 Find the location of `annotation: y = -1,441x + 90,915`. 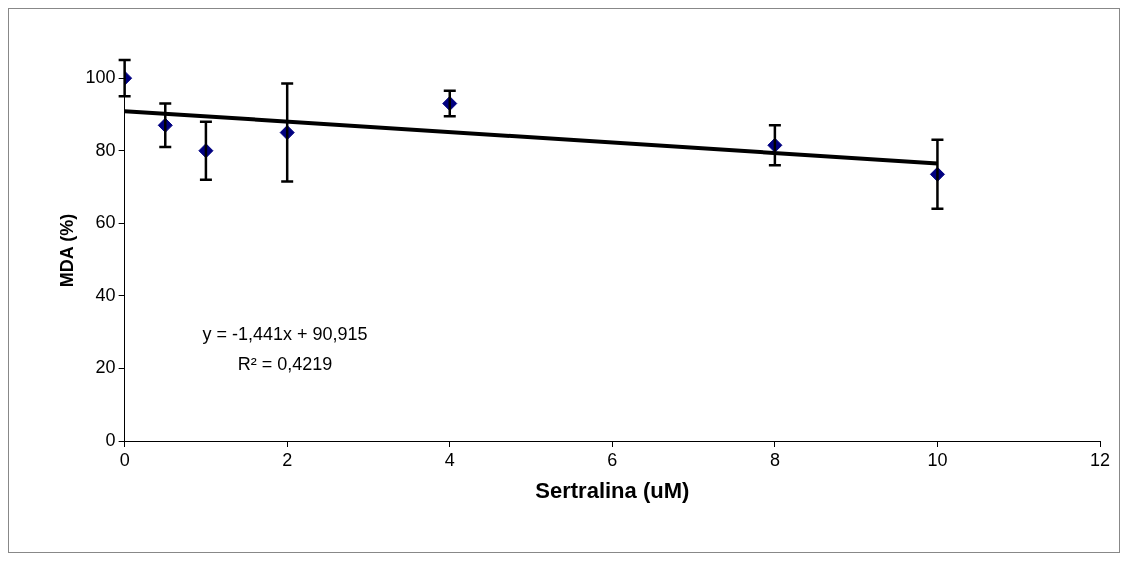

annotation: y = -1,441x + 90,915 is located at coordinates (285, 334).